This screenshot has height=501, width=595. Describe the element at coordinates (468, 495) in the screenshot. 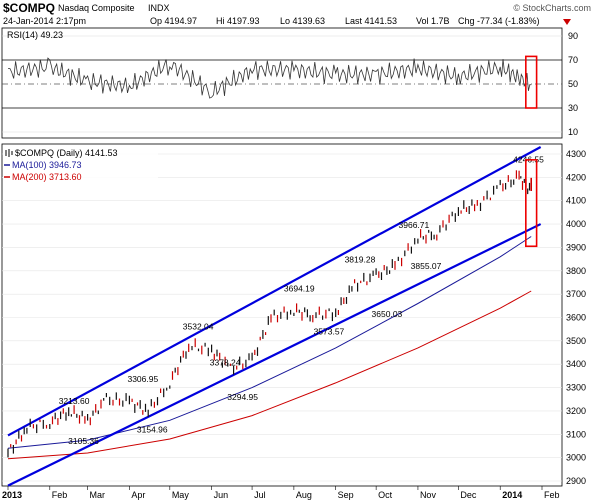

I see `x-tick-label: Dec` at that location.